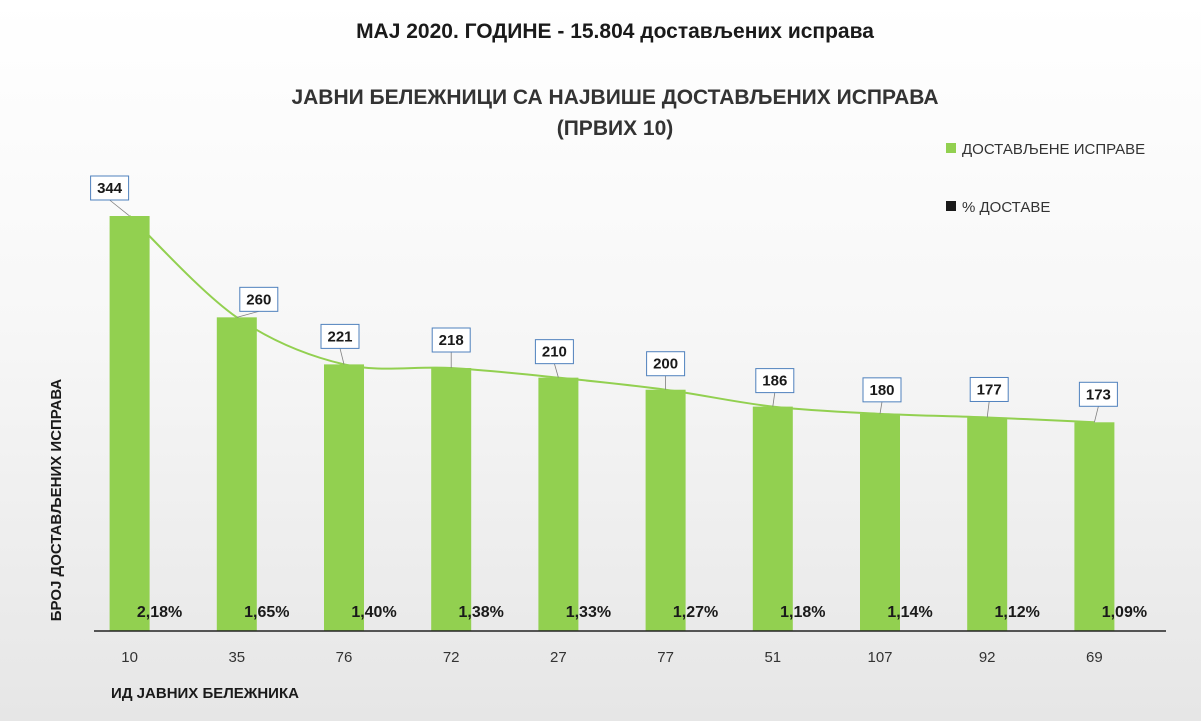  What do you see at coordinates (373, 612) in the screenshot?
I see `percent-label: 1,40%` at bounding box center [373, 612].